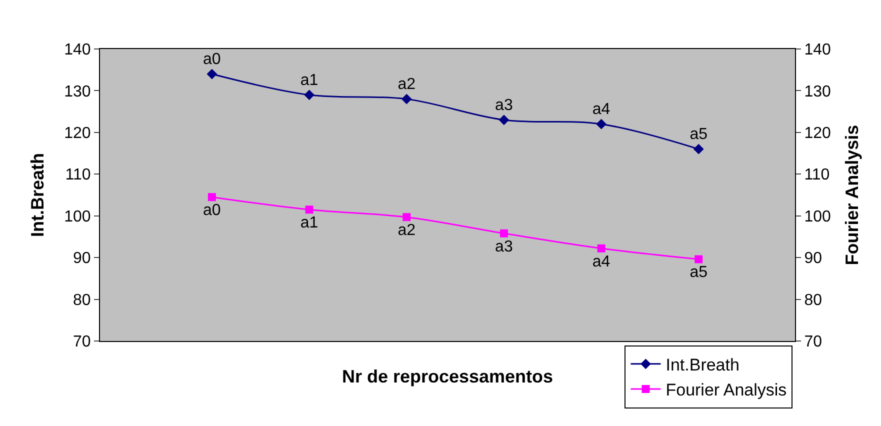 The width and height of the screenshot is (881, 426). Describe the element at coordinates (448, 376) in the screenshot. I see `x-axis-title: Nr de reprocessamentos` at that location.